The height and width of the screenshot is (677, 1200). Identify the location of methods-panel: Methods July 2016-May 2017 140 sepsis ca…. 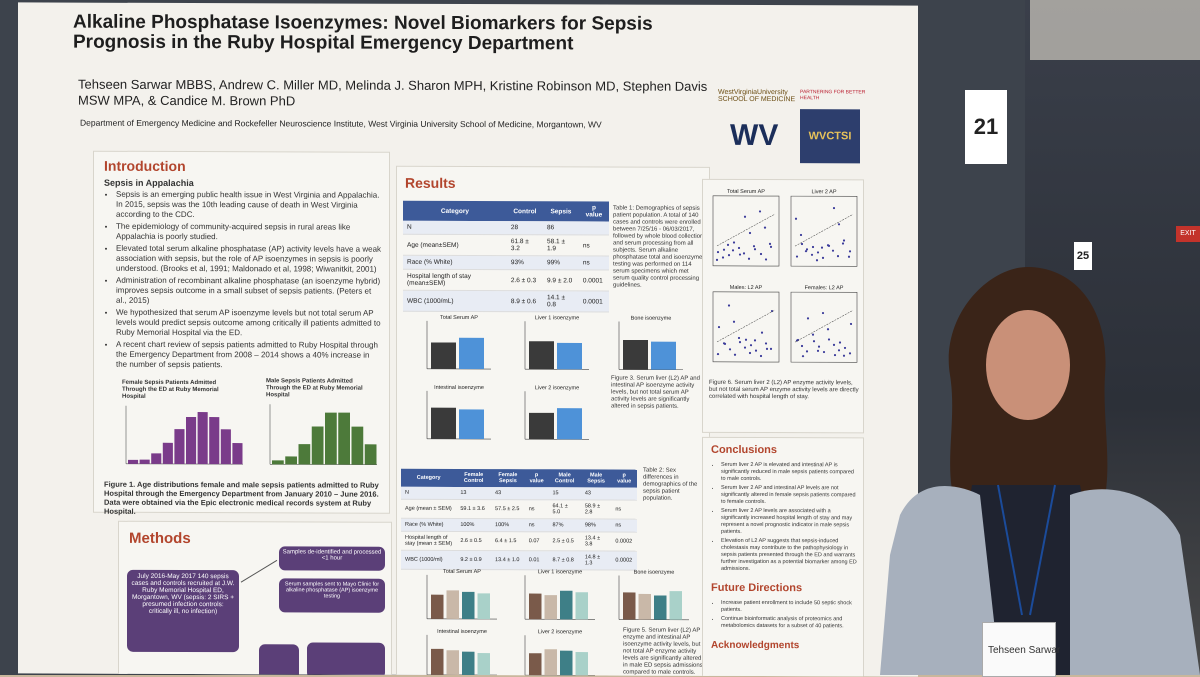
(255, 599).